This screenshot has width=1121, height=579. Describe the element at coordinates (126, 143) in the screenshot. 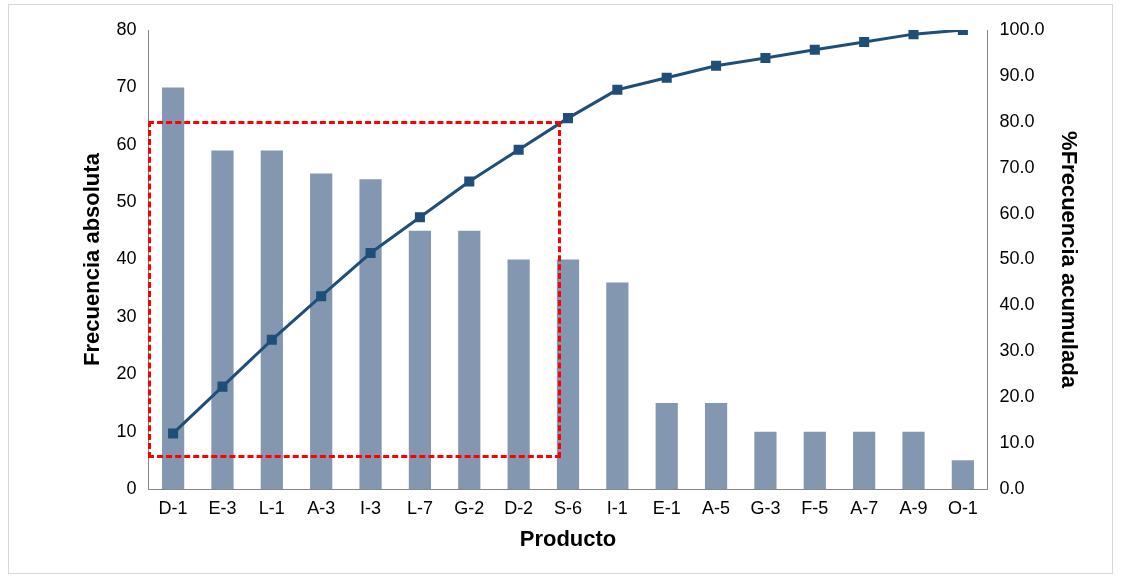

I see `y-tick-label: 60` at that location.